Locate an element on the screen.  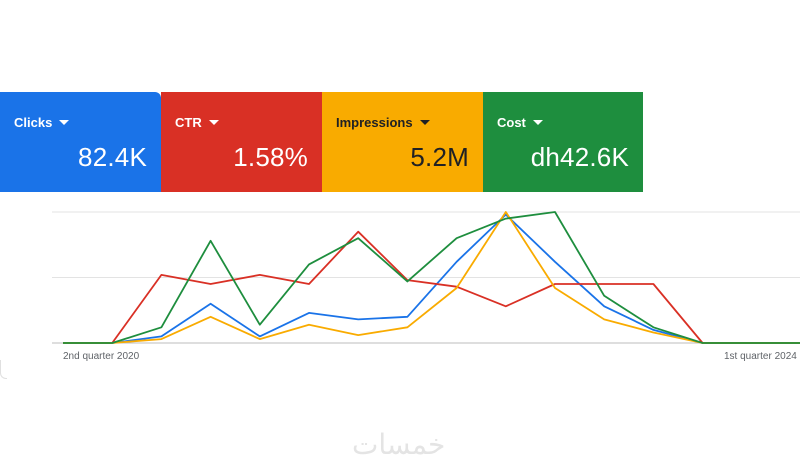
x-axis-tick-labels: 2nd quarter 2020 1st quarter 2024 is located at coordinates (430, 356).